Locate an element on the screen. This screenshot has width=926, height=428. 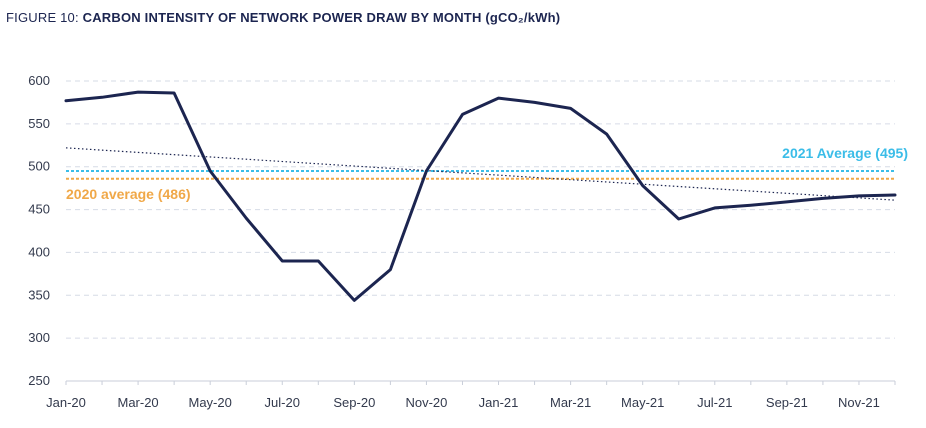
y-tick-label: 450 is located at coordinates (39, 209).